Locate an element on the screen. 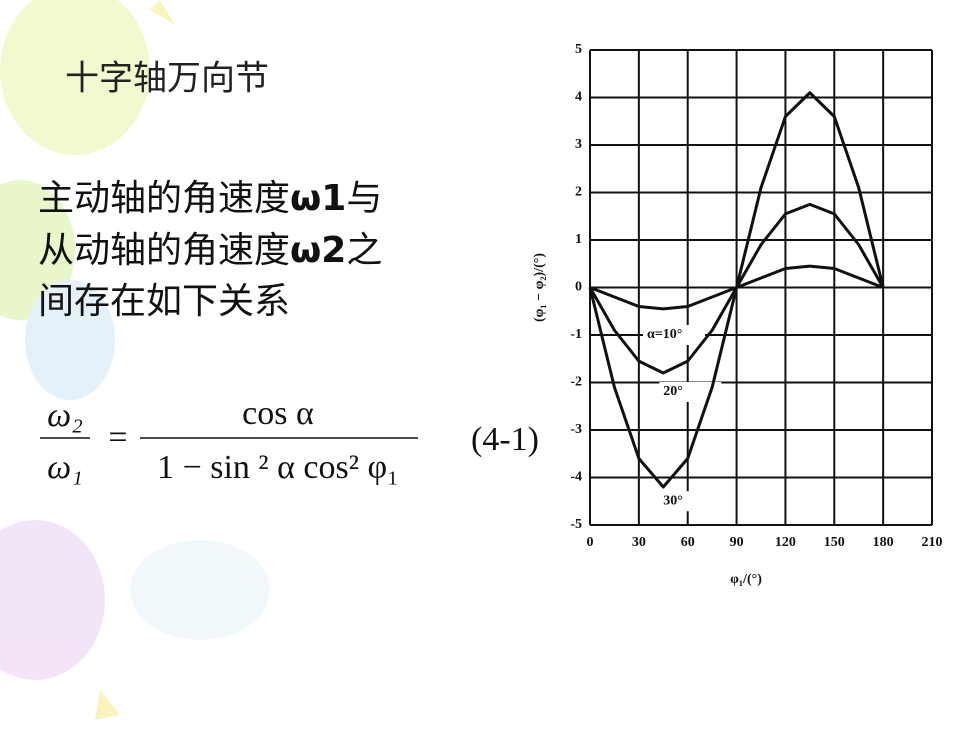 The height and width of the screenshot is (735, 980). text: 主动轴的角速度 is located at coordinates (164, 198).